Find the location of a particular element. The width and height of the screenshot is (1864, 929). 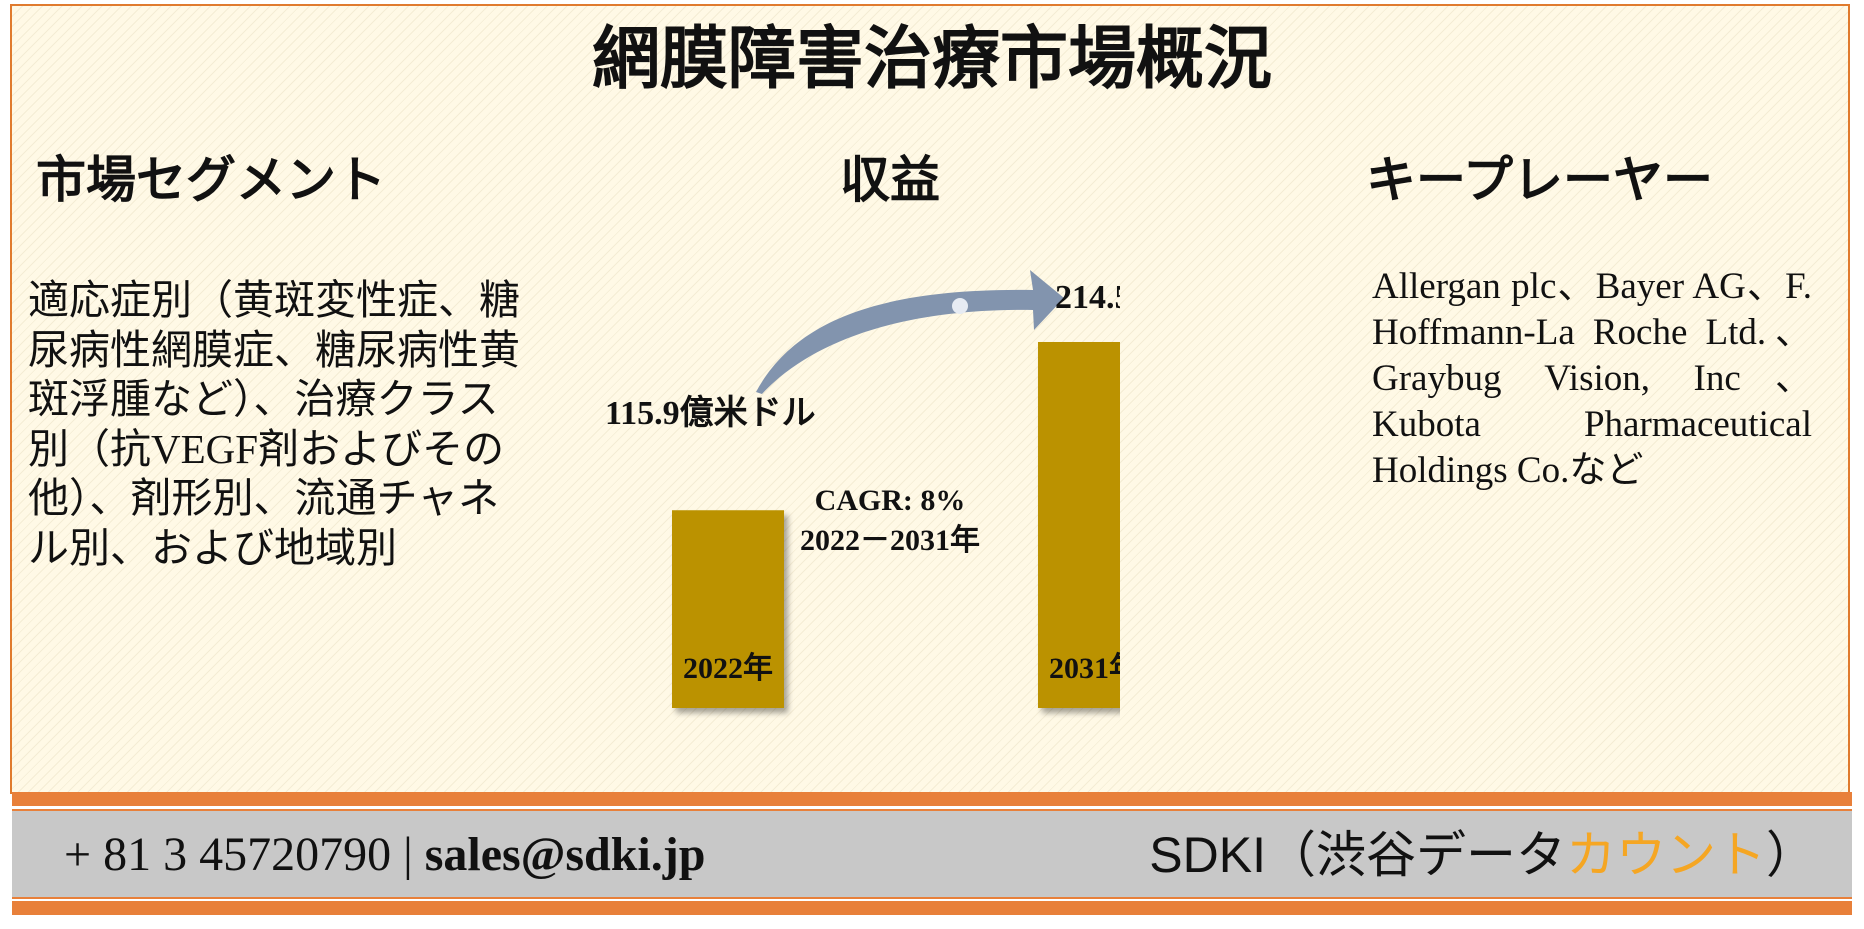

growth-arrow is located at coordinates (910, 332).